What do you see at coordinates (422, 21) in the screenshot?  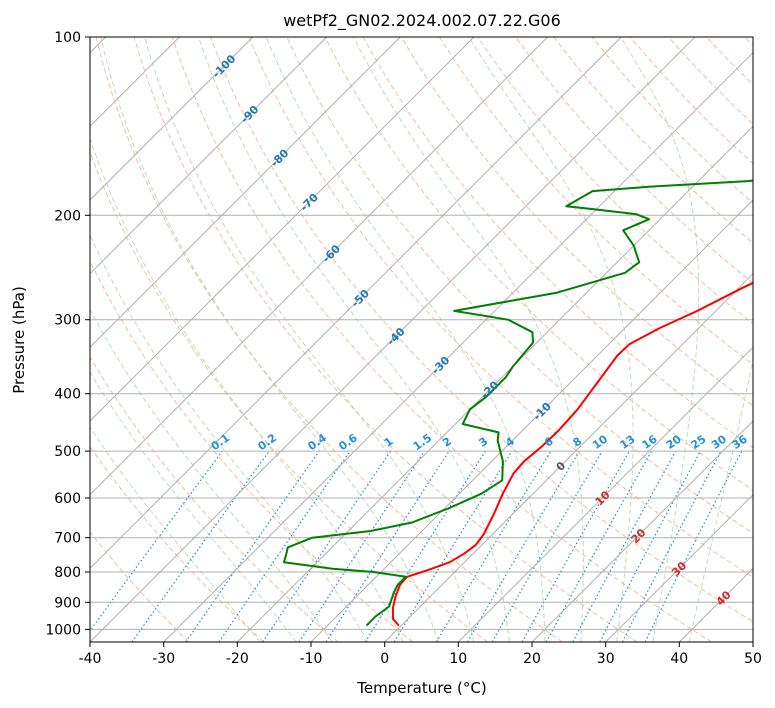 I see `chart-title: wetPf2_GN02.2024.002.07.22.G06` at bounding box center [422, 21].